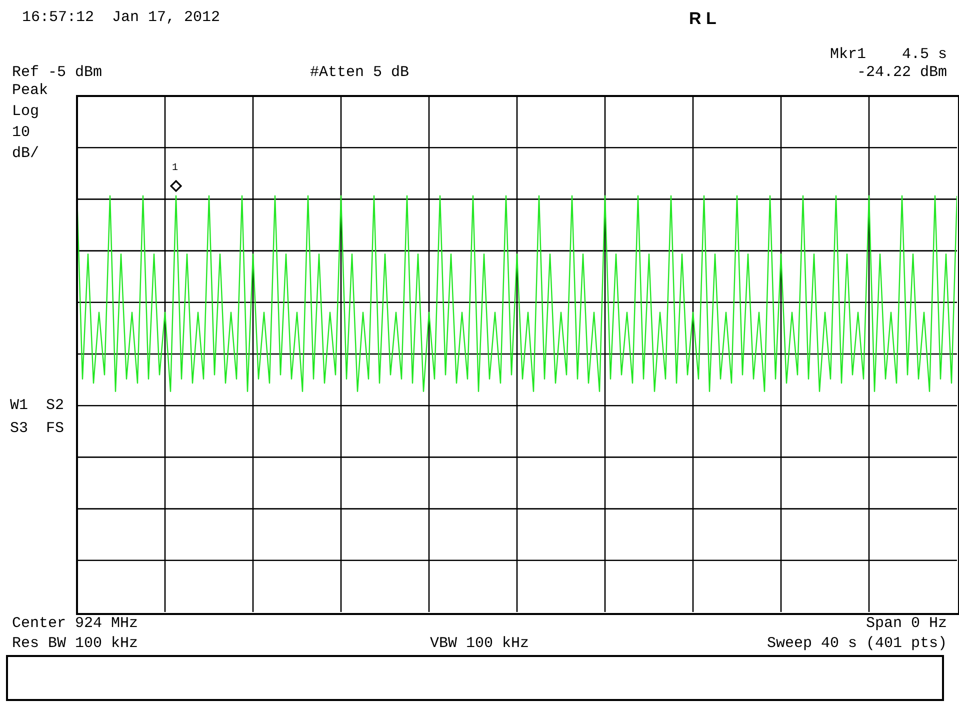 Image resolution: width=959 pixels, height=704 pixels. I want to click on text: S3 FS, so click(37, 428).